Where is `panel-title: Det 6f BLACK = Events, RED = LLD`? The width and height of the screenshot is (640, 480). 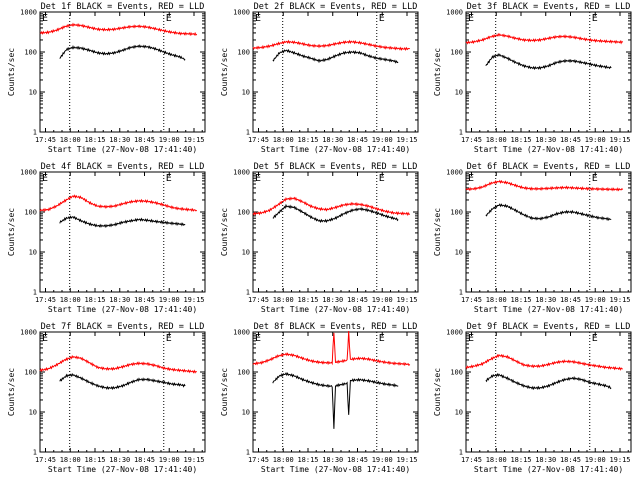
panel-title: Det 6f BLACK = Events, RED = LLD is located at coordinates (549, 167).